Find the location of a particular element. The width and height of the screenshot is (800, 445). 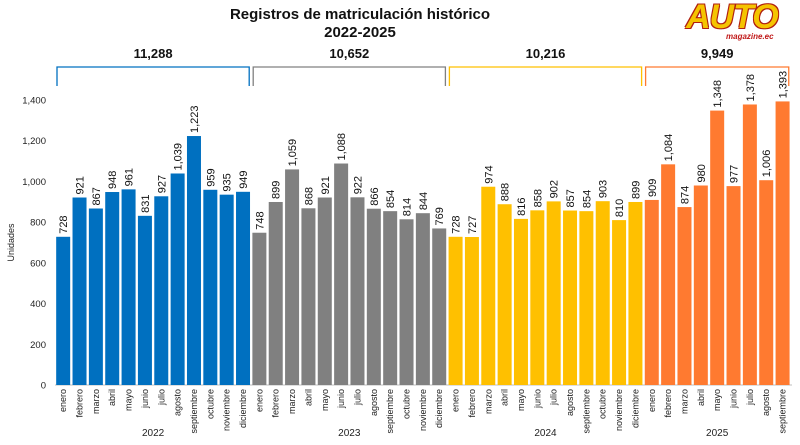

value-label: 857 is located at coordinates (571, 198).